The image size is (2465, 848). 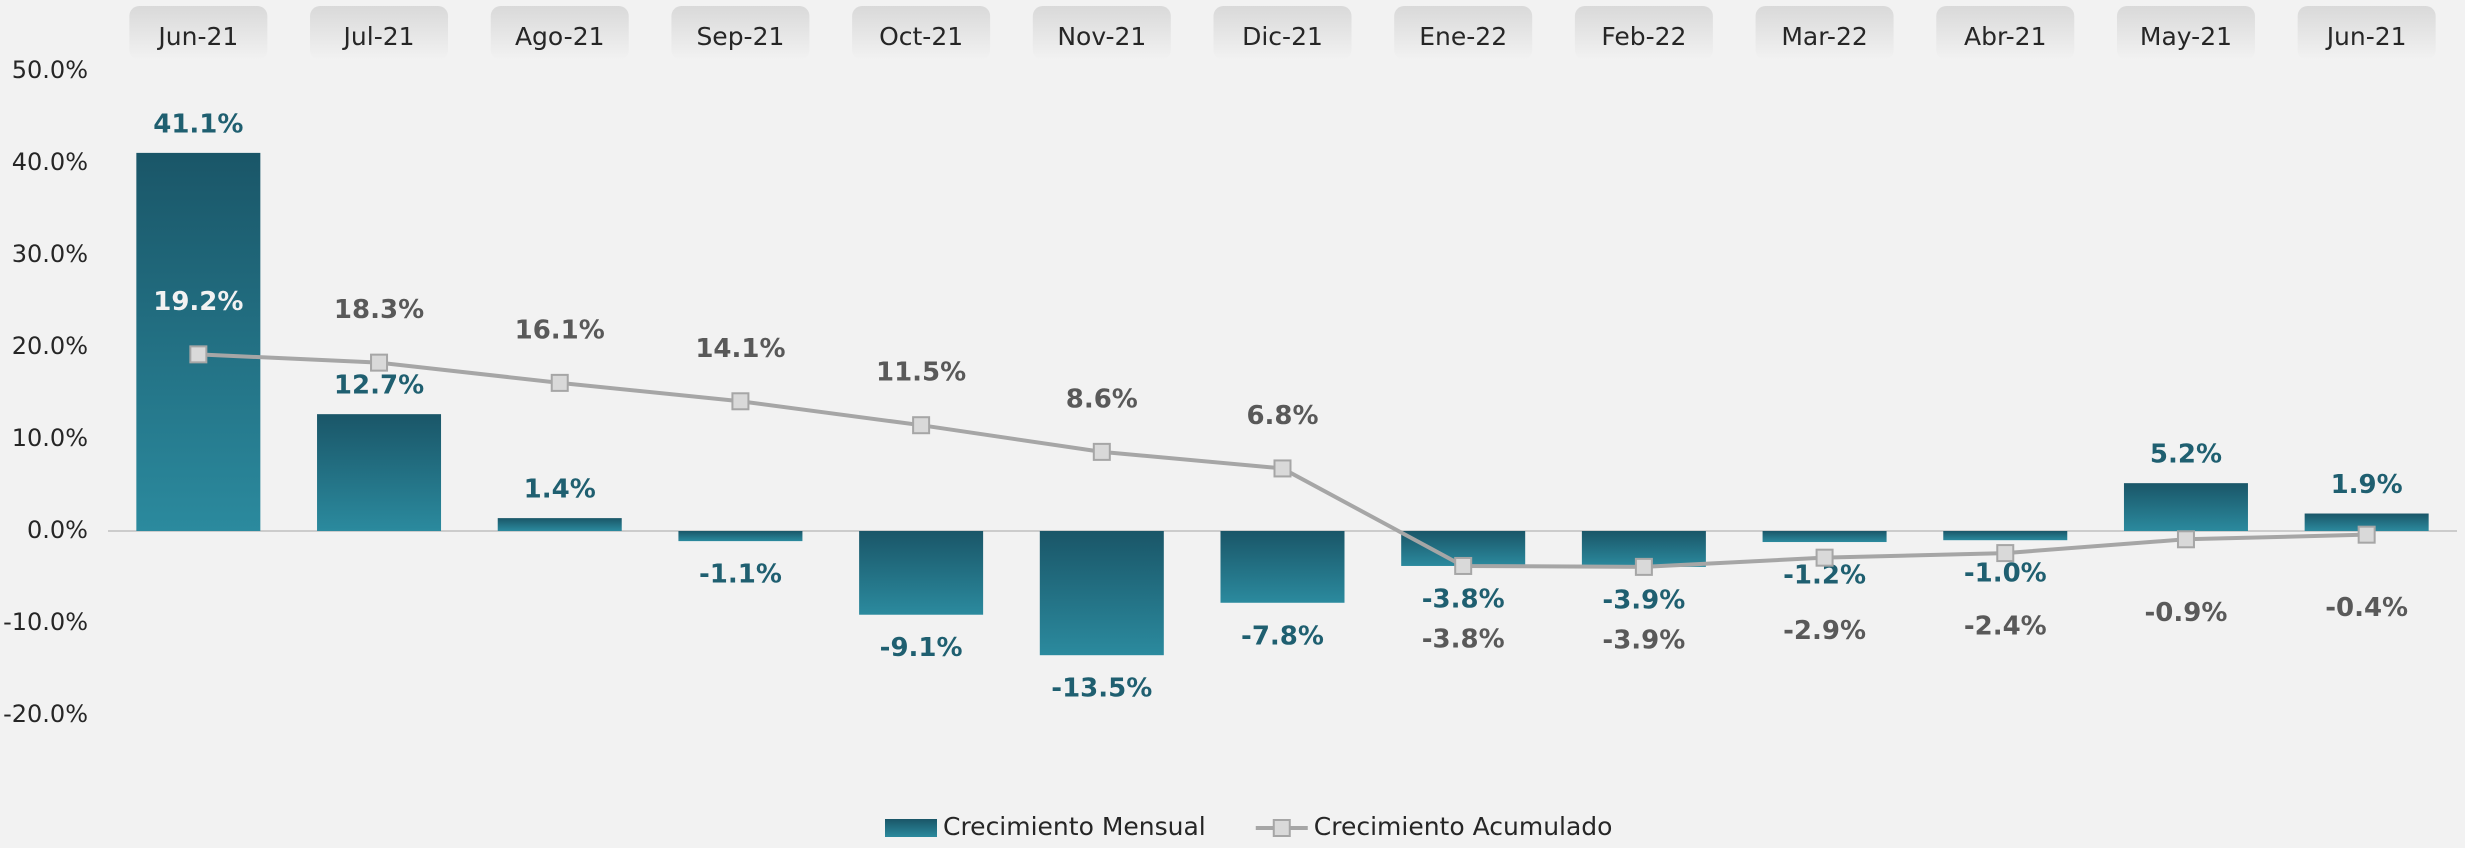 What do you see at coordinates (911, 828) in the screenshot?
I see `legend-swatch` at bounding box center [911, 828].